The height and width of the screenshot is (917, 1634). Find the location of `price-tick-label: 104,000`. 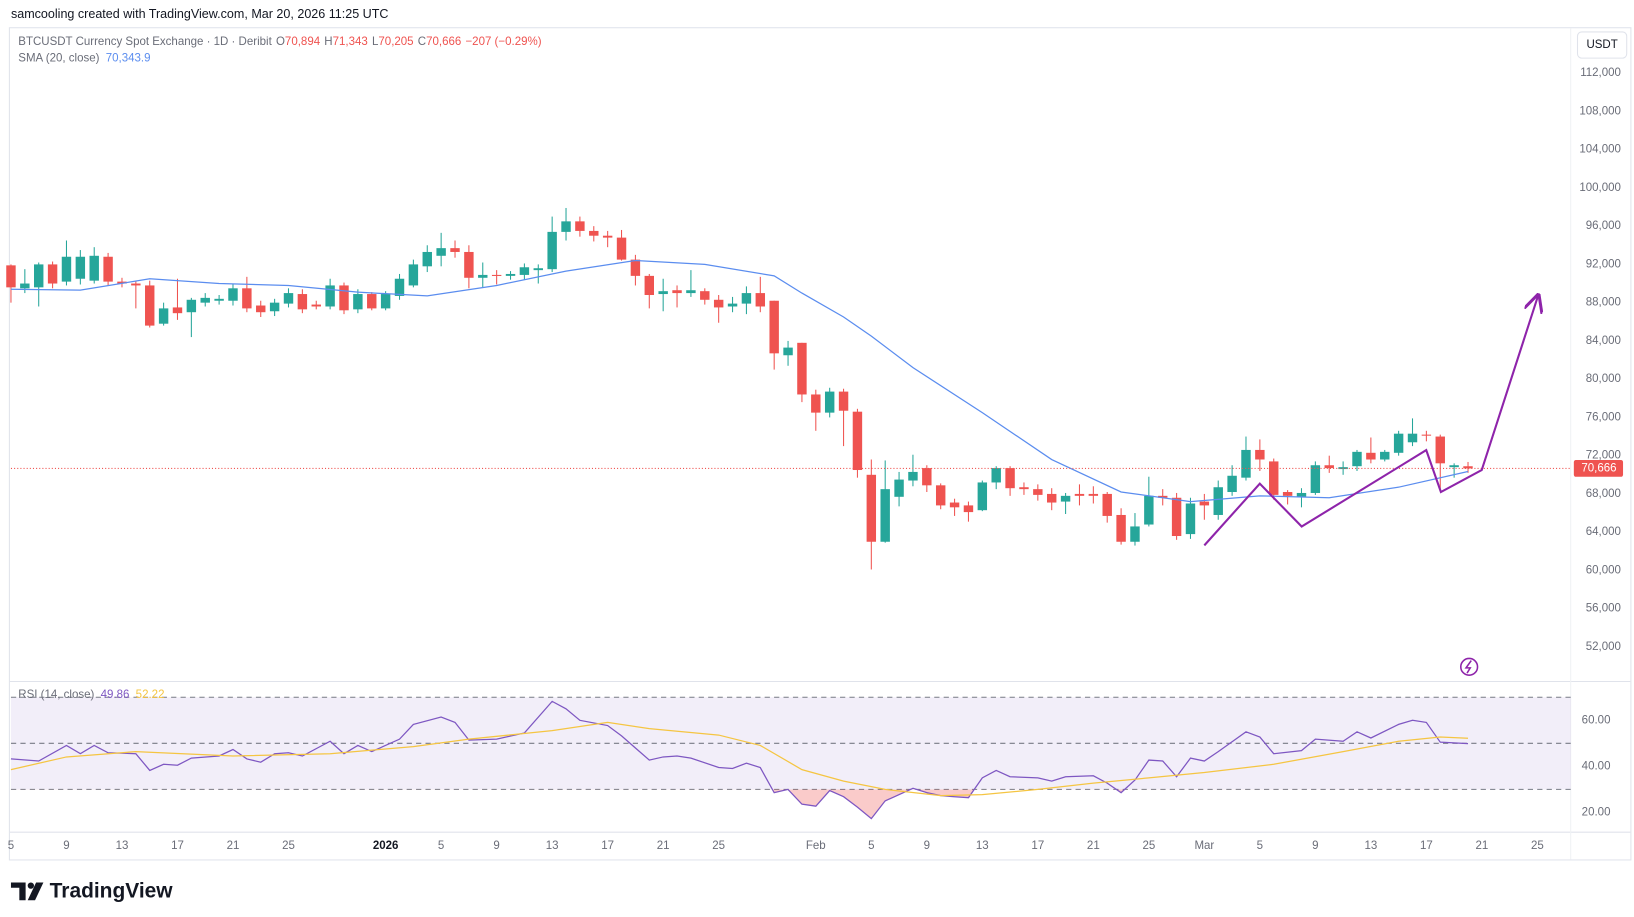

price-tick-label: 104,000 is located at coordinates (1600, 150).